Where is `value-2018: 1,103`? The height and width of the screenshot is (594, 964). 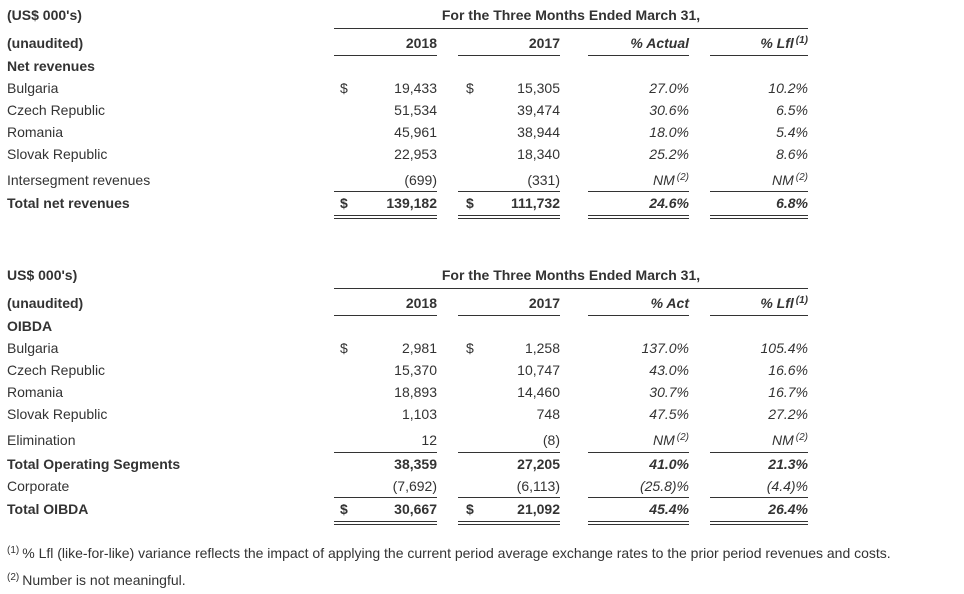 value-2018: 1,103 is located at coordinates (419, 414).